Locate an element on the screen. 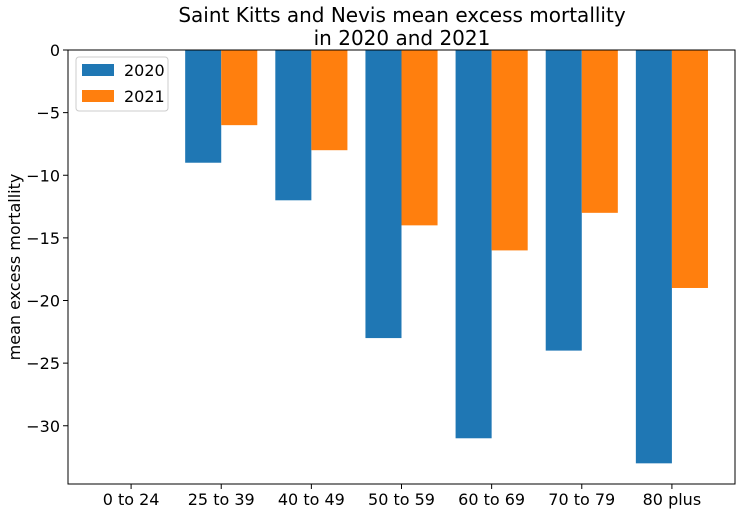  y-tick-label: −5 is located at coordinates (48, 113).